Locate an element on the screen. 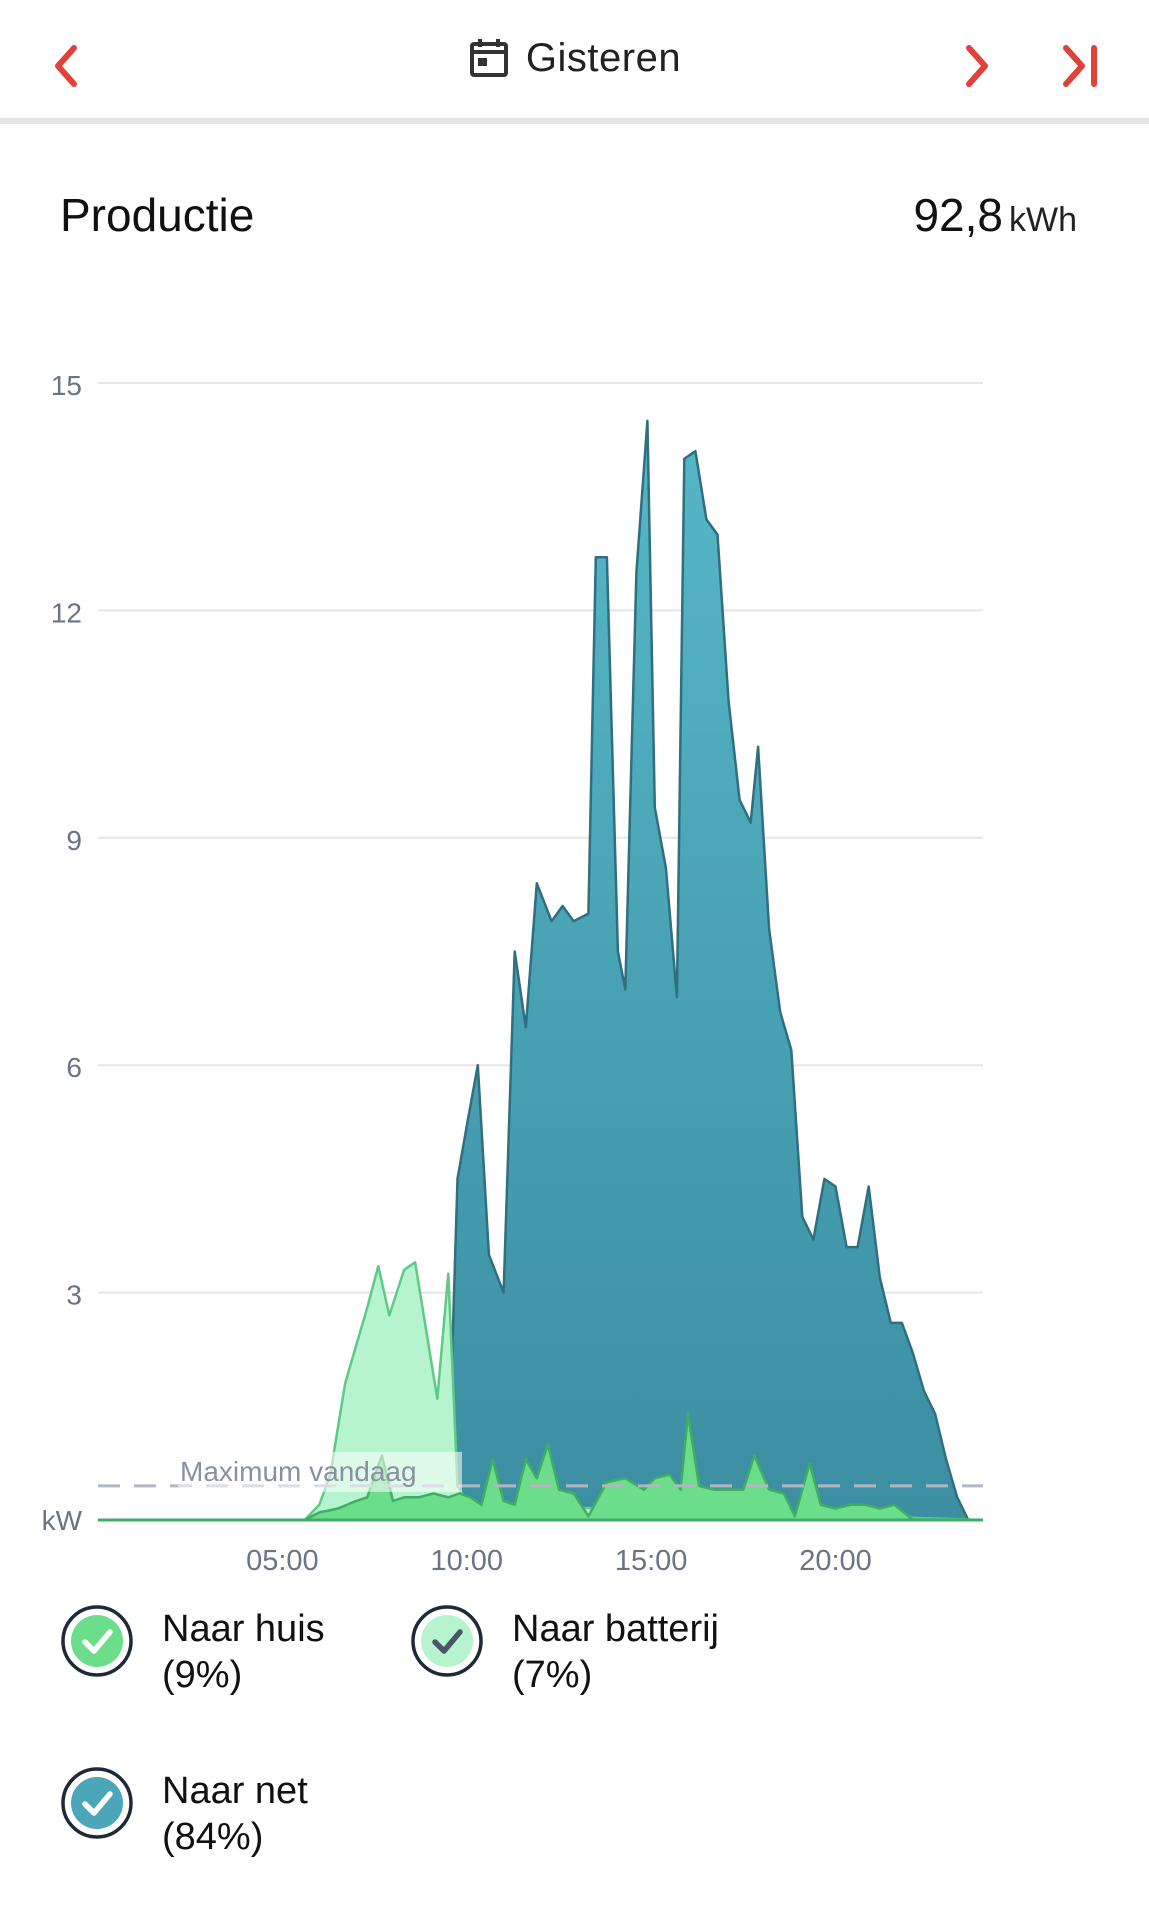  y-tick-label: 6 is located at coordinates (74, 1067).